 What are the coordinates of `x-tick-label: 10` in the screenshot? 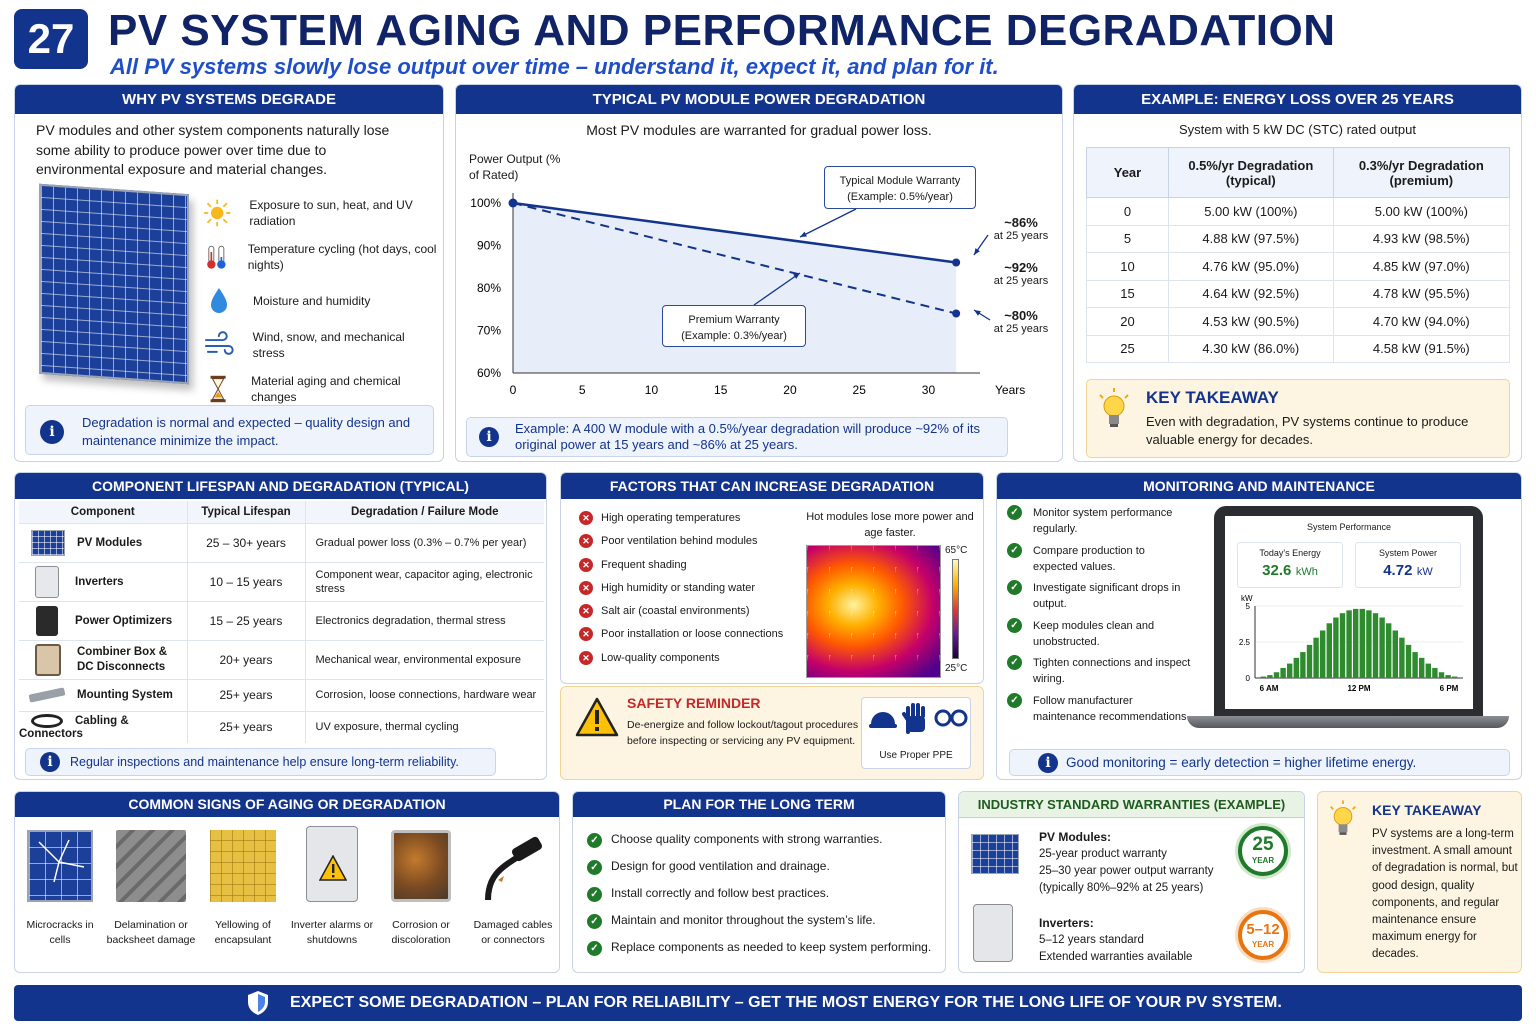 It's located at (652, 390).